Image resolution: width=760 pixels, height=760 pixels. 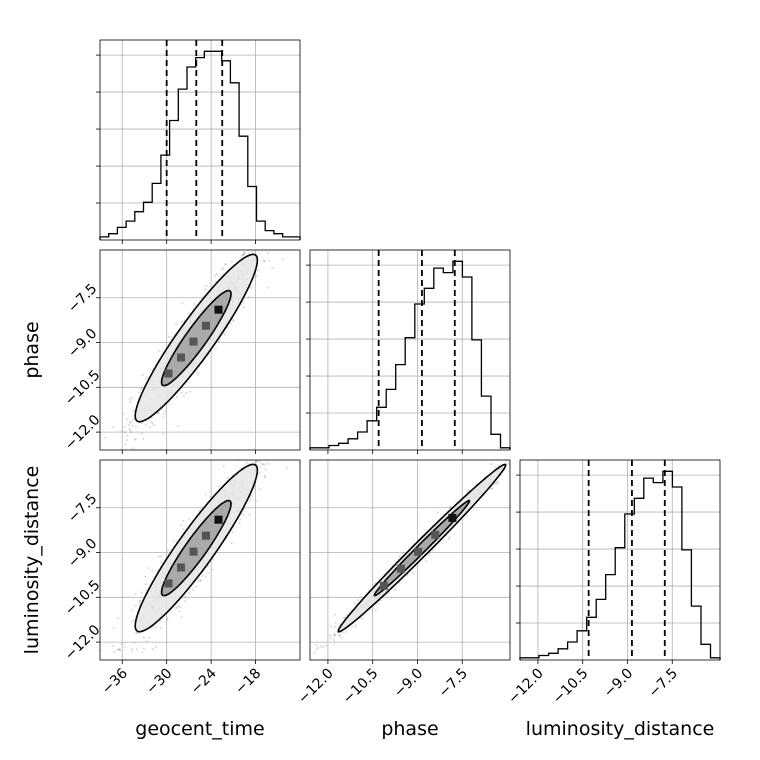 What do you see at coordinates (83, 598) in the screenshot?
I see `y-tick-label: −10.5` at bounding box center [83, 598].